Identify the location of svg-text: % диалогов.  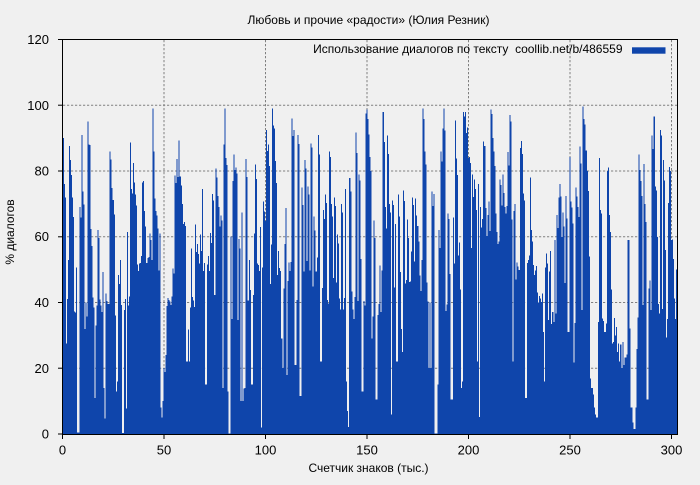
(10, 231).